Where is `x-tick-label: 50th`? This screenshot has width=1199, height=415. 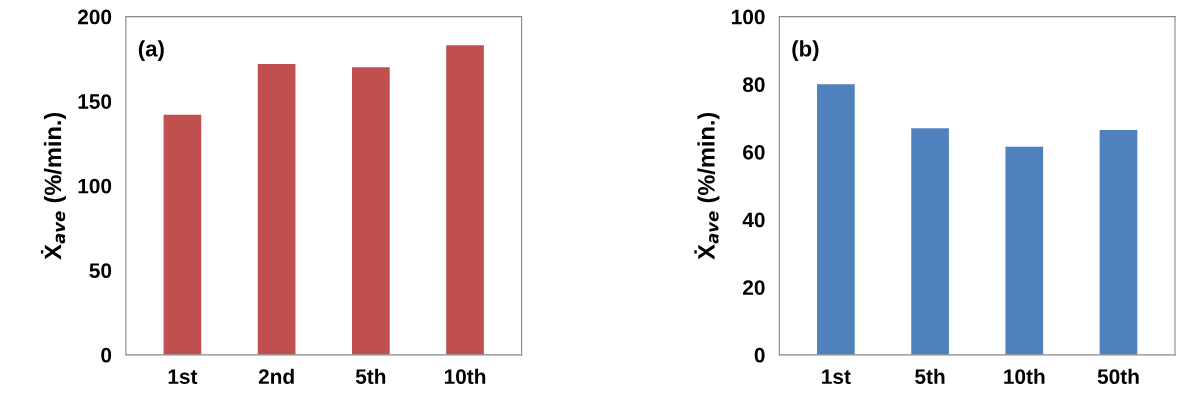 x-tick-label: 50th is located at coordinates (1118, 376).